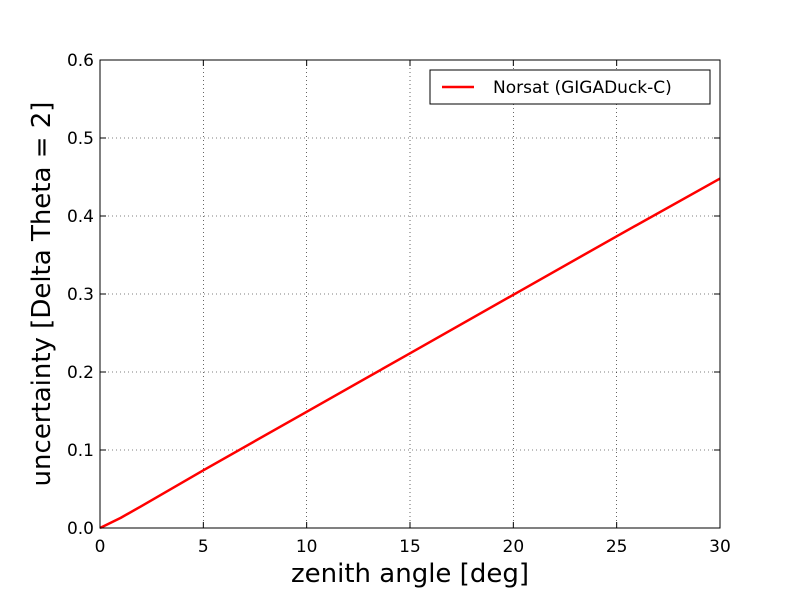 This screenshot has height=600, width=800. I want to click on legend: Norsat (GIGADuck-C), so click(570, 87).